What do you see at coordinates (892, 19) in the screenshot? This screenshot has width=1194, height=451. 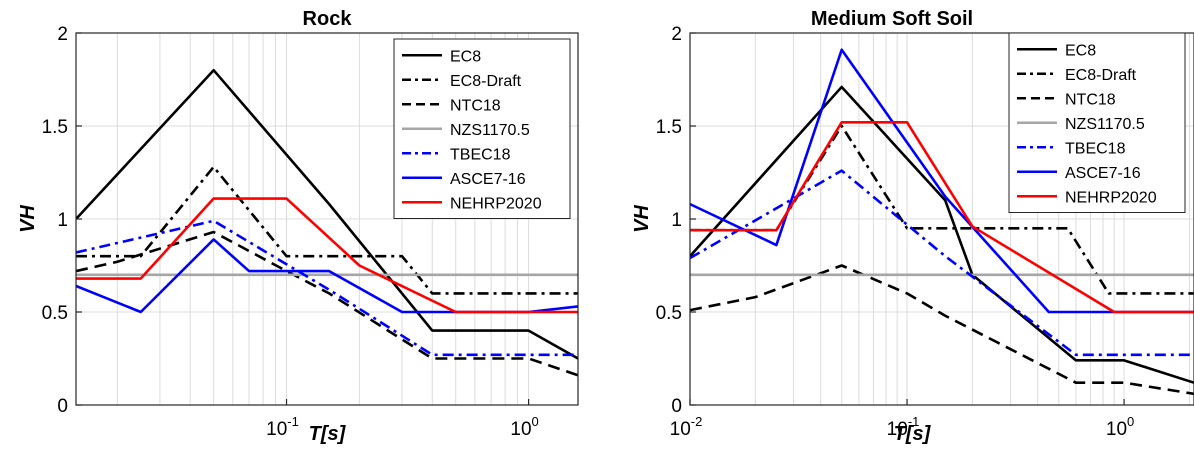 I see `chart-title: Medium Soft Soil` at bounding box center [892, 19].